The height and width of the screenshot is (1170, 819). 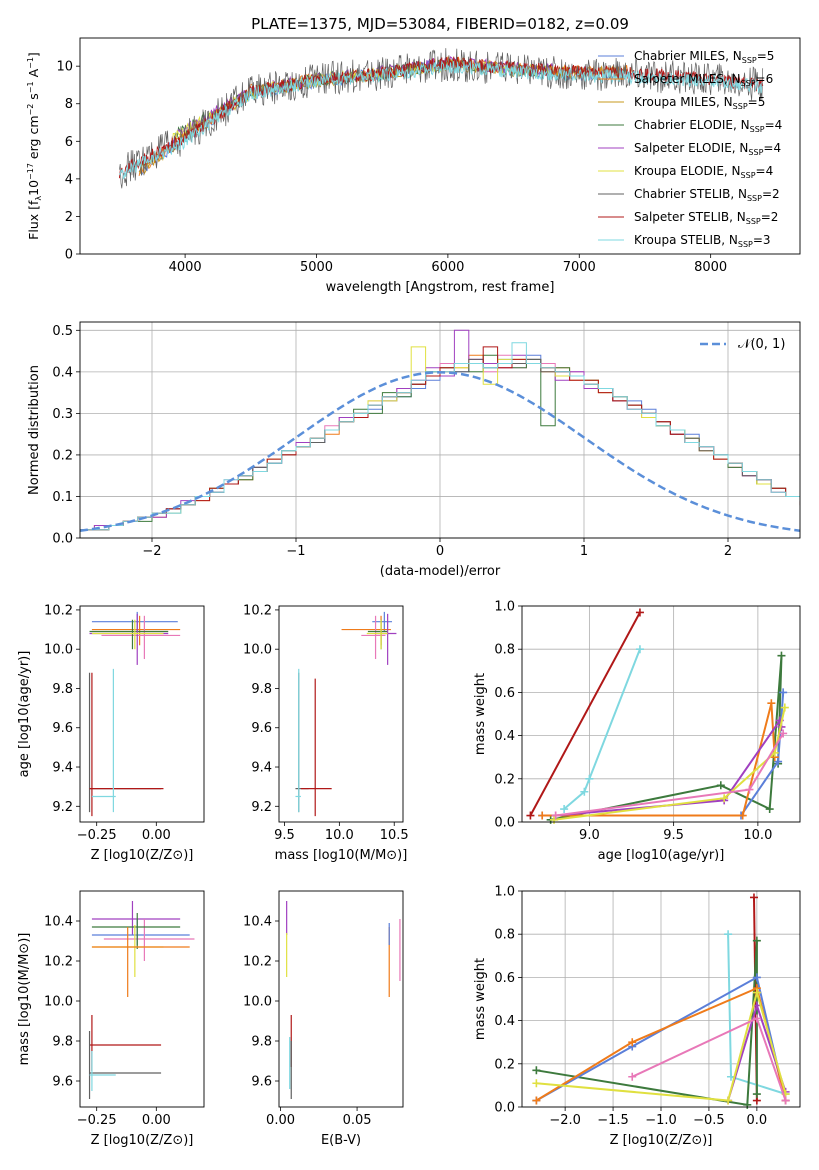 I want to click on x-tick-label: −1.5, so click(x=613, y=1120).